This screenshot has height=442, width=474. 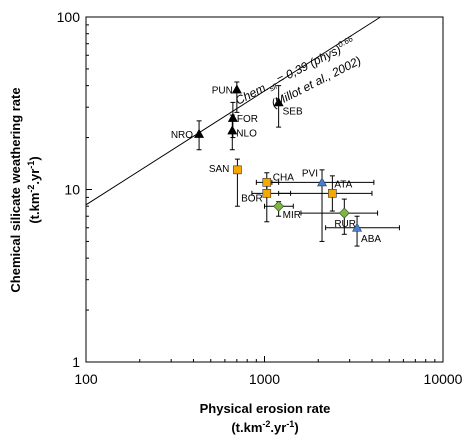 What do you see at coordinates (283, 177) in the screenshot?
I see `label-cha: CHA` at bounding box center [283, 177].